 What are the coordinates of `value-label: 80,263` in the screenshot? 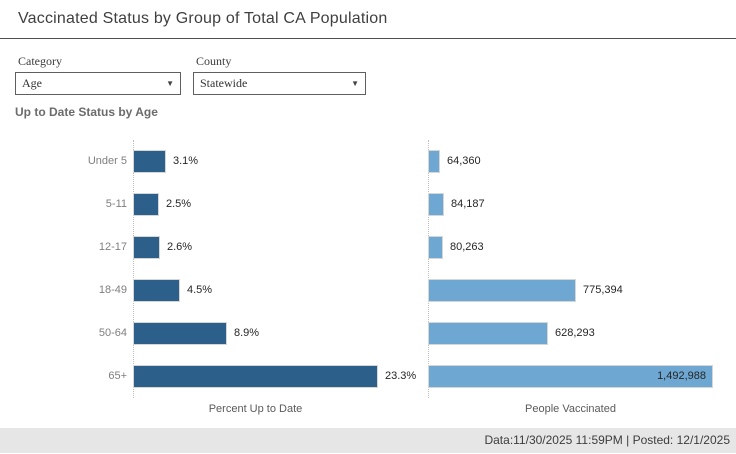 It's located at (467, 247).